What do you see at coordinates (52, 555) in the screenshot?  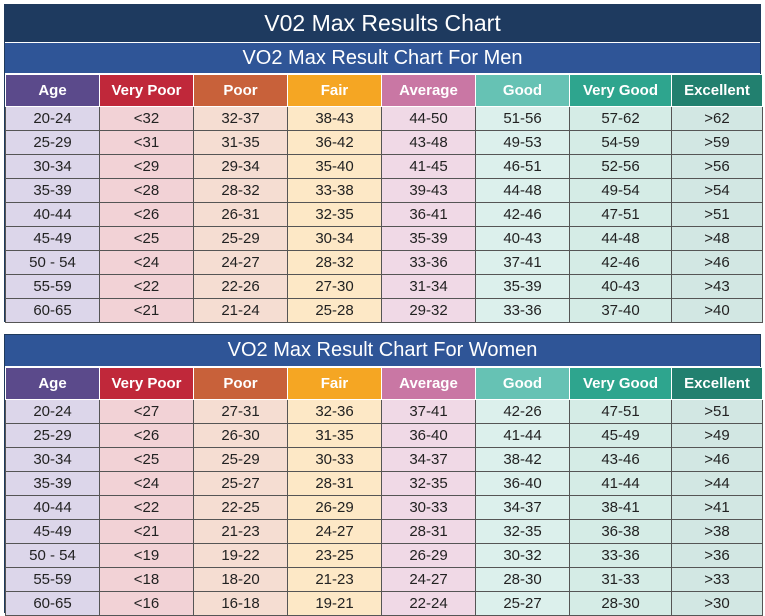 I see `women-age-cell: 50 - 54` at bounding box center [52, 555].